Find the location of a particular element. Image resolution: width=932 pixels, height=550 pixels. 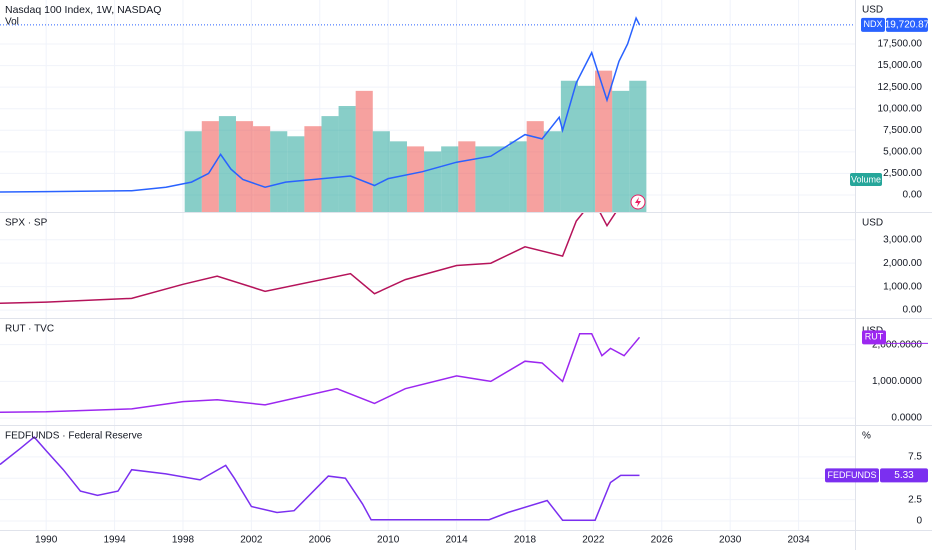

y-tick-label: 2,500.00 is located at coordinates (902, 173).